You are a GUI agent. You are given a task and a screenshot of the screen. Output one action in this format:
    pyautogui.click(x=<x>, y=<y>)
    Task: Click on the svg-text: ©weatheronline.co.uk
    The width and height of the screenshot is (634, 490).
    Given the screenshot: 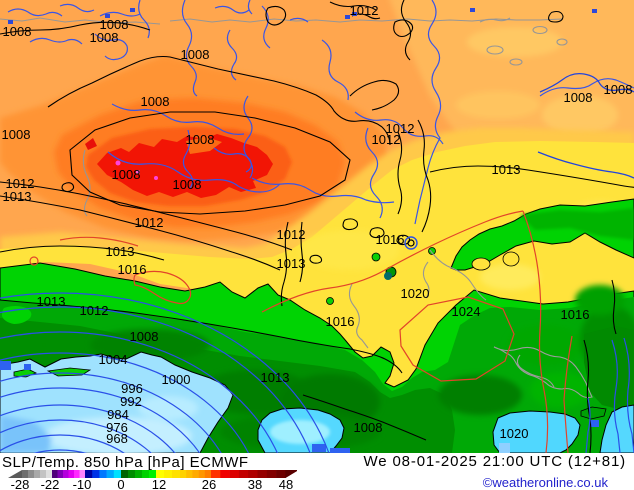 What is the action you would take?
    pyautogui.click(x=546, y=482)
    